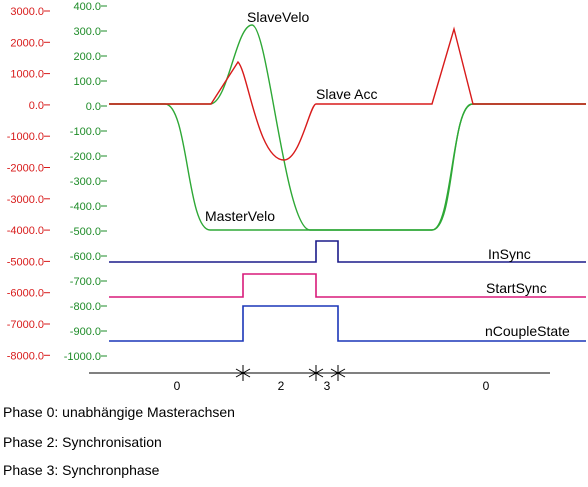 The height and width of the screenshot is (487, 588). What do you see at coordinates (85, 282) in the screenshot?
I see `right-tick-label: -700.0` at bounding box center [85, 282].